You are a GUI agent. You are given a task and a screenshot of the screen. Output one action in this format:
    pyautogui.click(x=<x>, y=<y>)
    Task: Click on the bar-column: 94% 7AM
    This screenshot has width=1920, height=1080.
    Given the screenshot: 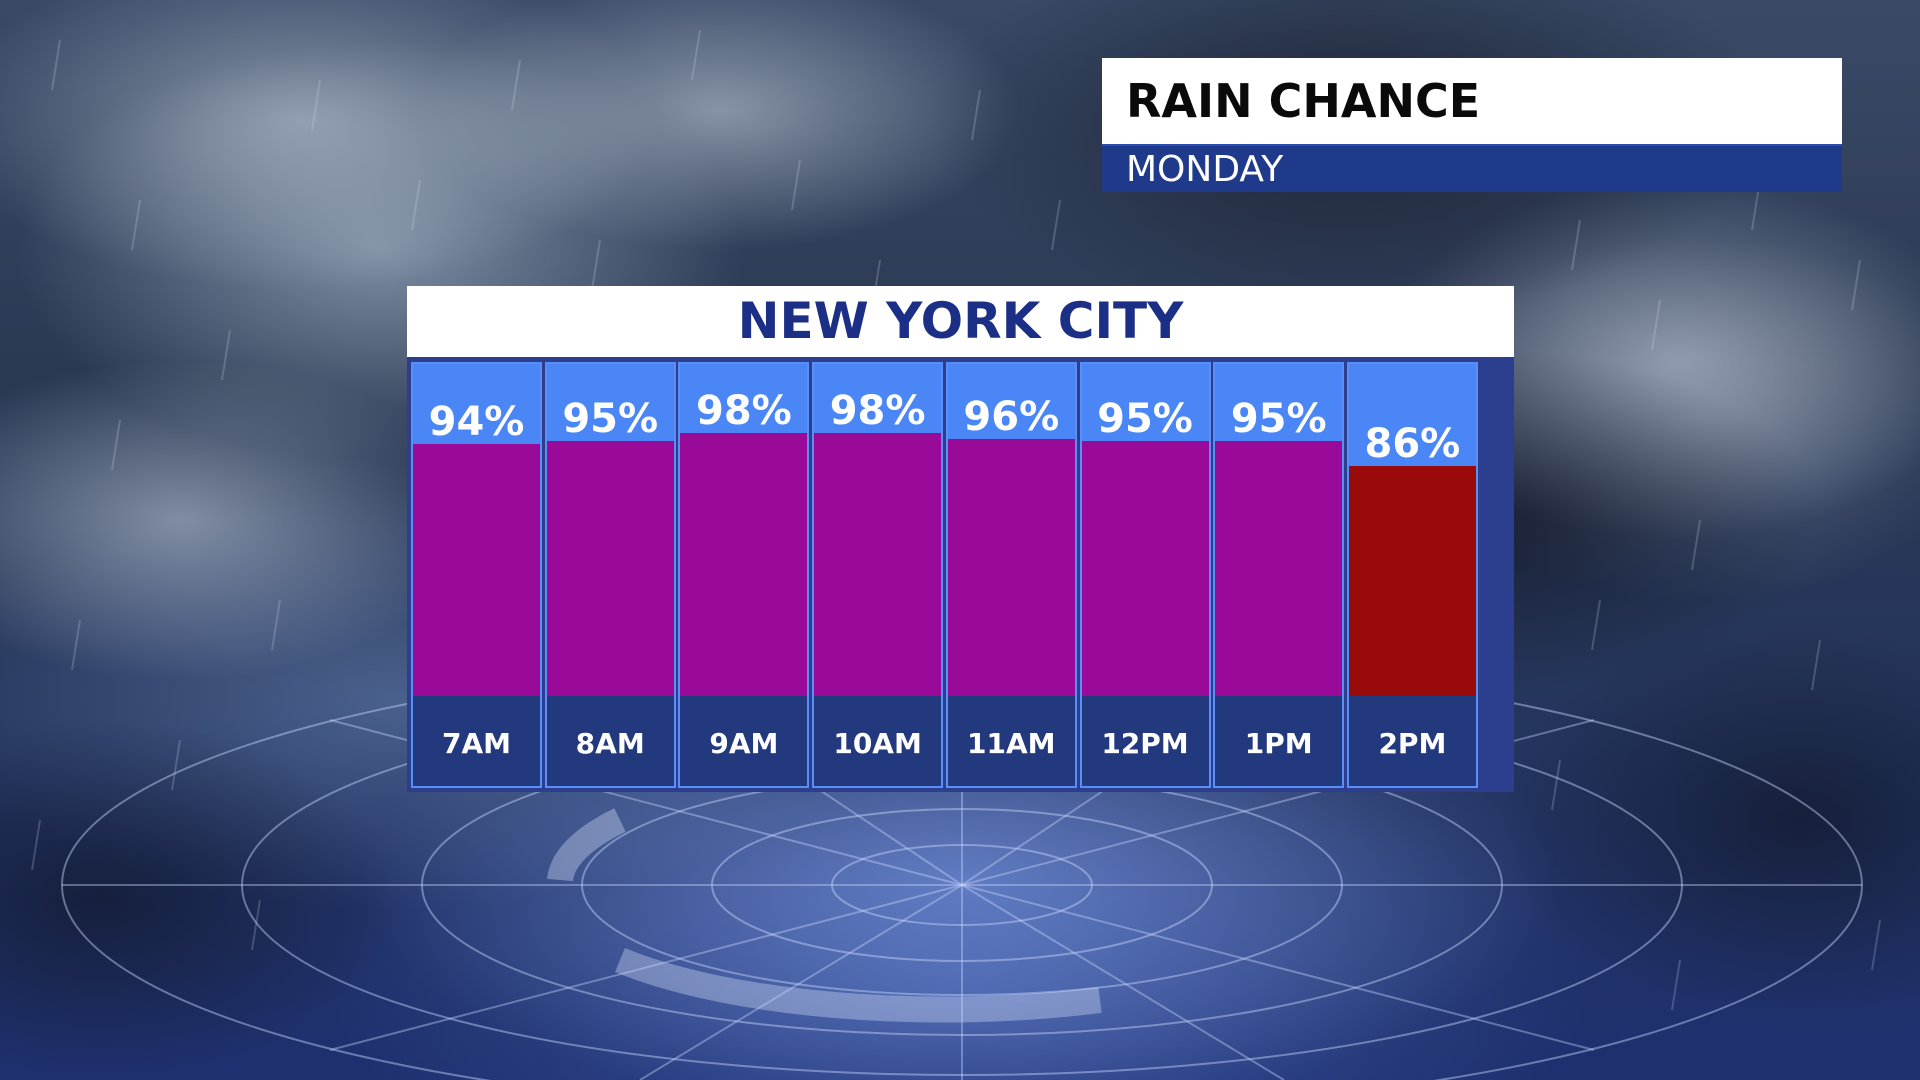 What is the action you would take?
    pyautogui.click(x=476, y=575)
    